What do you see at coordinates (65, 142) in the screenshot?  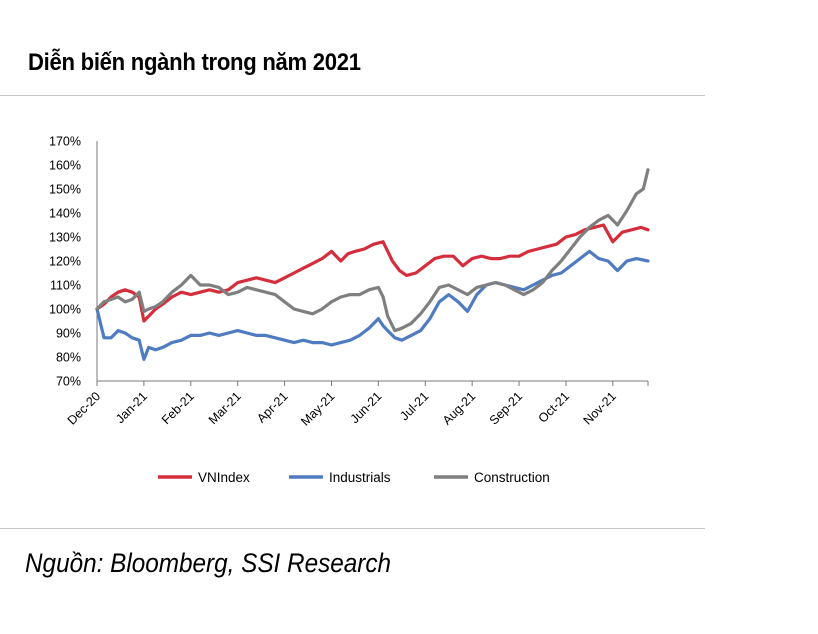 I see `y-tick-label: 170%` at bounding box center [65, 142].